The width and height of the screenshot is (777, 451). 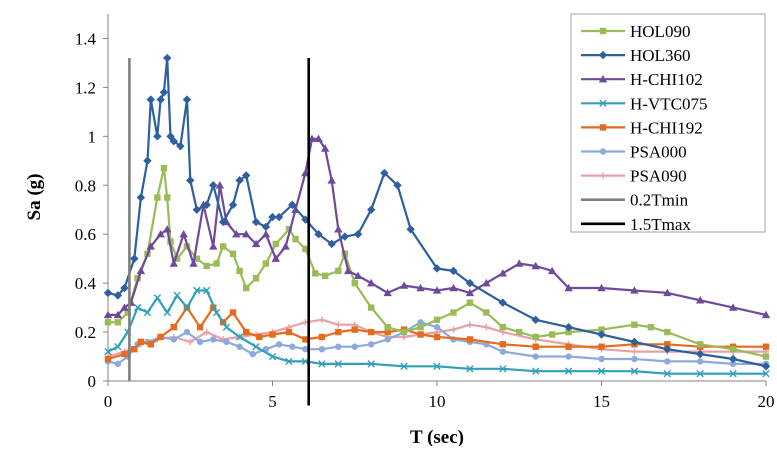 I want to click on y-tick-label: 0.8, so click(x=85, y=185).